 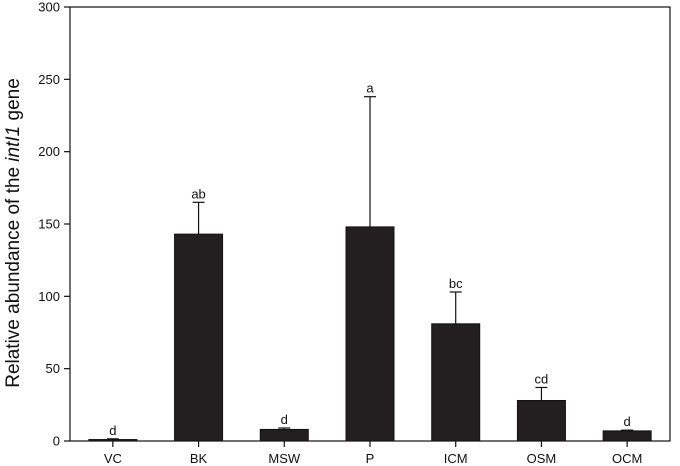 I want to click on y-tick-label: 150, so click(x=49, y=224).